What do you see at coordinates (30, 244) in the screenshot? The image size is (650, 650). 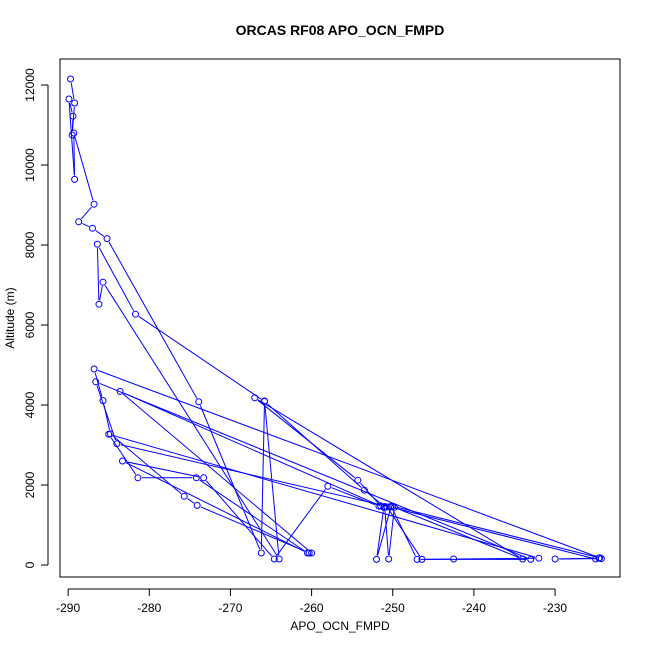 I see `y-tick-label: 8000` at bounding box center [30, 244].